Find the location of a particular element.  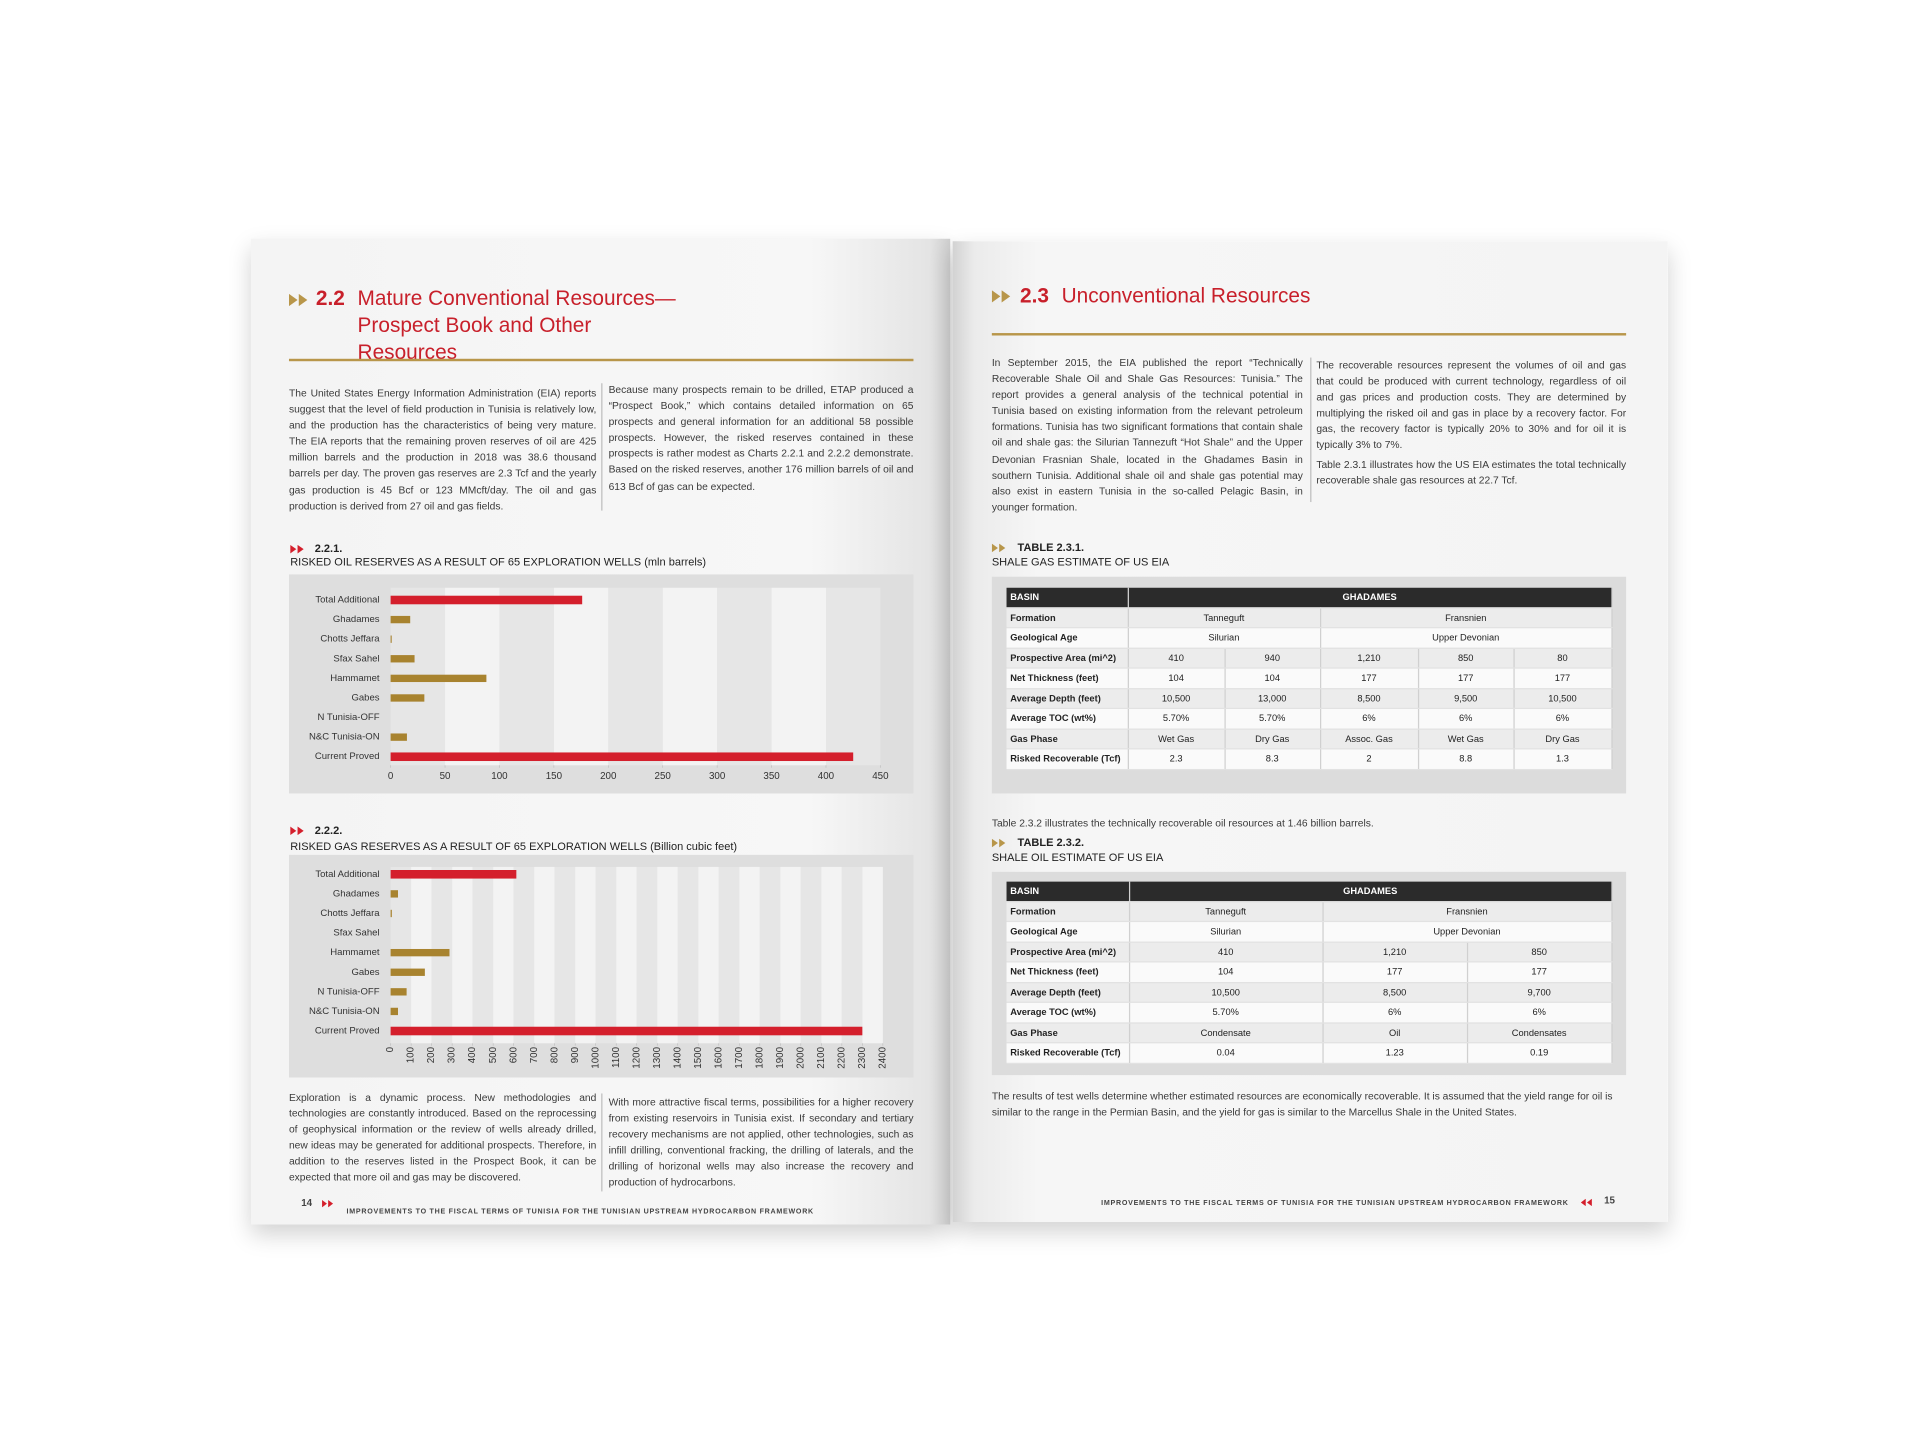

table-cell: Oil is located at coordinates (1395, 1033).